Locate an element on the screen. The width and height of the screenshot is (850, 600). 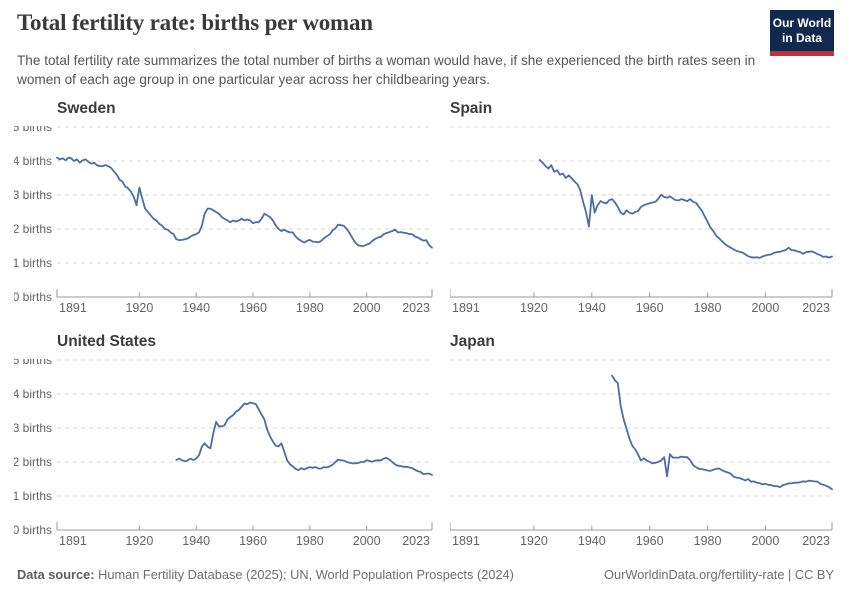
facet-plot-japan: 1891 1920 1940 1960 1980 2000 2023 is located at coordinates (641, 453).